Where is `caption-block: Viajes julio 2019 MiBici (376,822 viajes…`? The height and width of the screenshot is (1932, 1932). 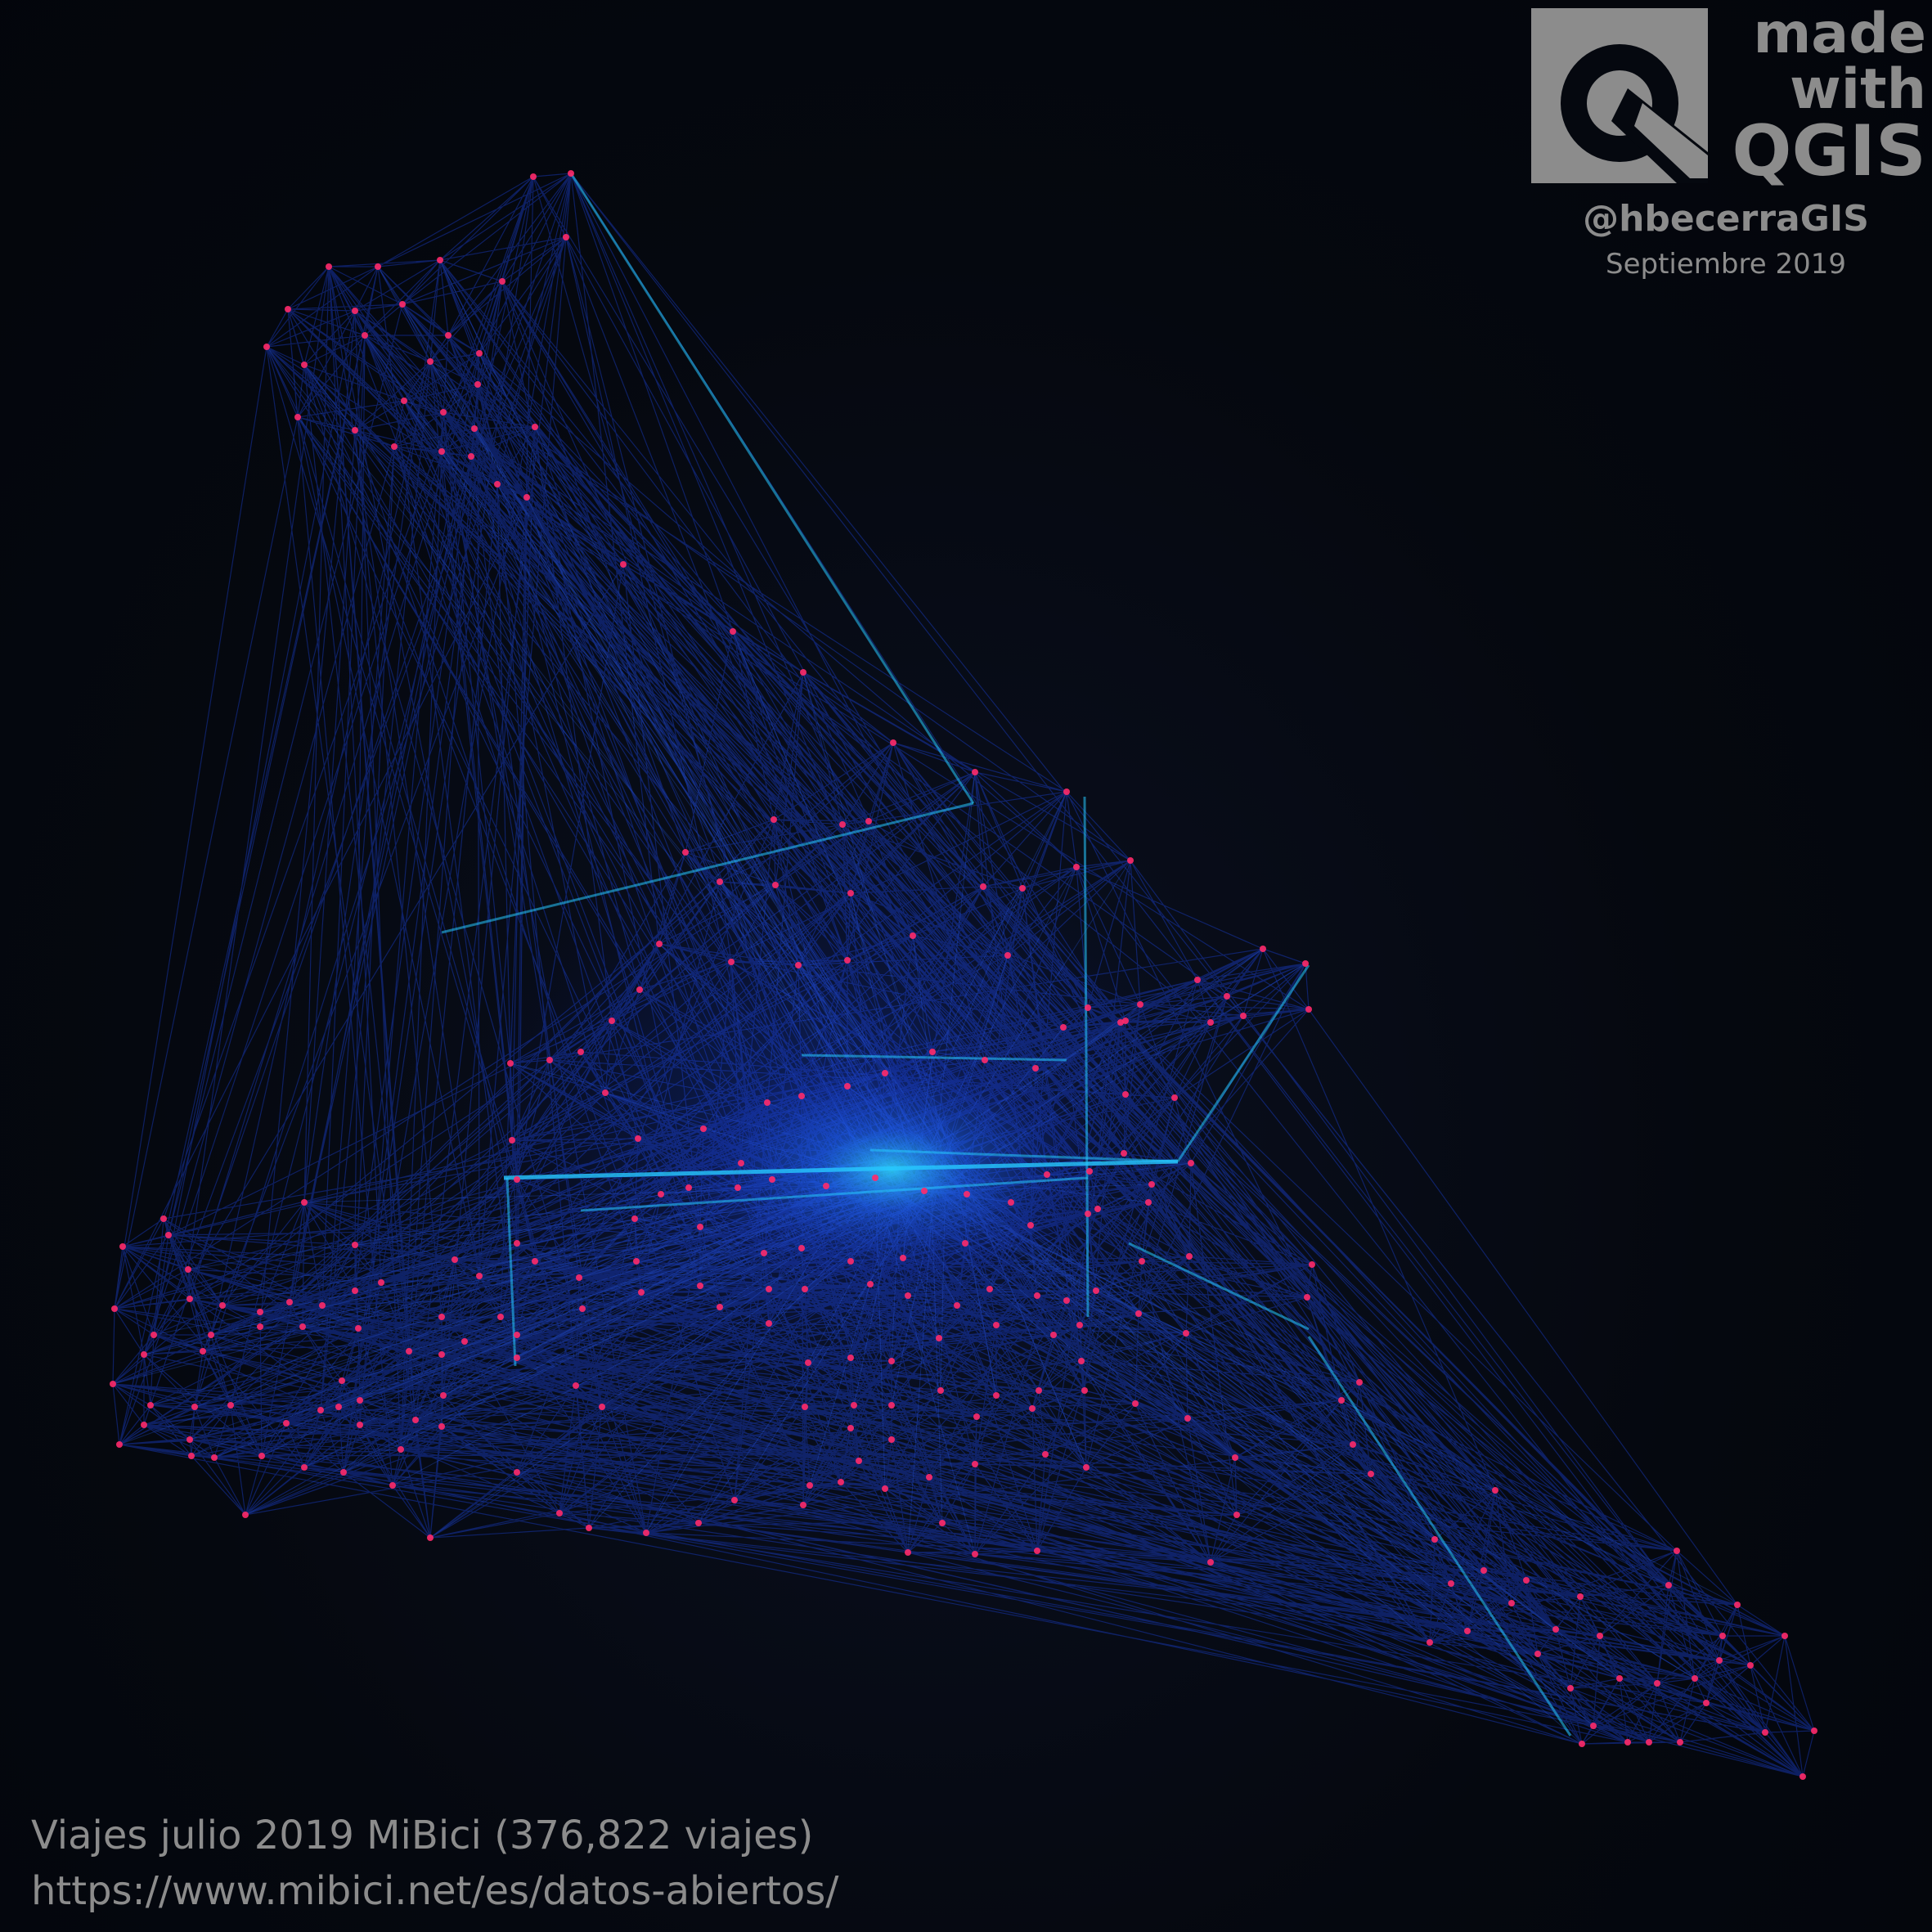 caption-block: Viajes julio 2019 MiBici (376,822 viajes… is located at coordinates (434, 1864).